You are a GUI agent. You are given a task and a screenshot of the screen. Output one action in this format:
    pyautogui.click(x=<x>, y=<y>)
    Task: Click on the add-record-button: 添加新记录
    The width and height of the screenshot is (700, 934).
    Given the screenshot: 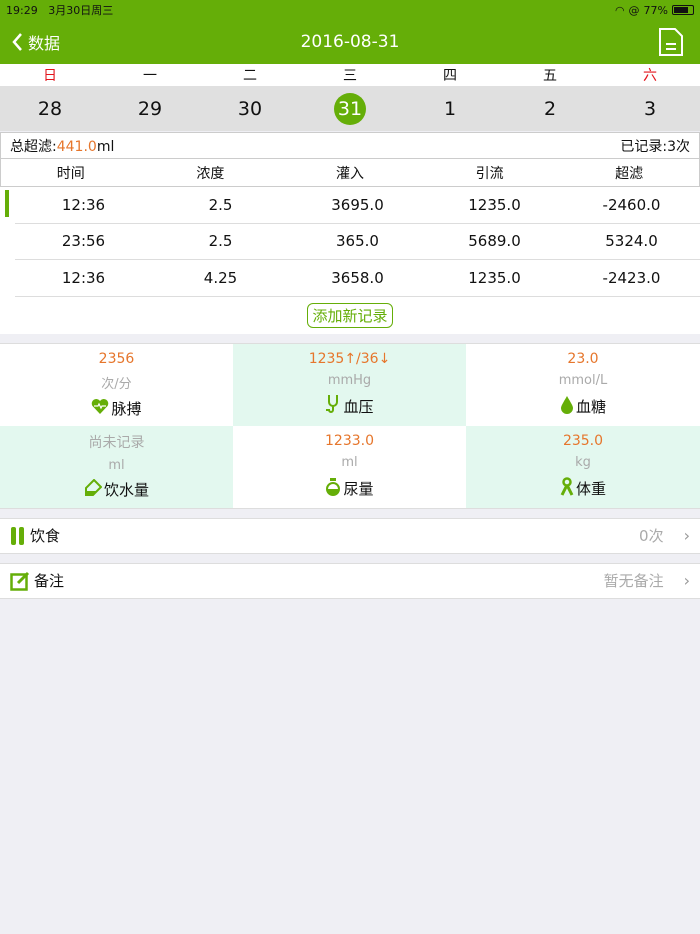 What is the action you would take?
    pyautogui.click(x=350, y=315)
    